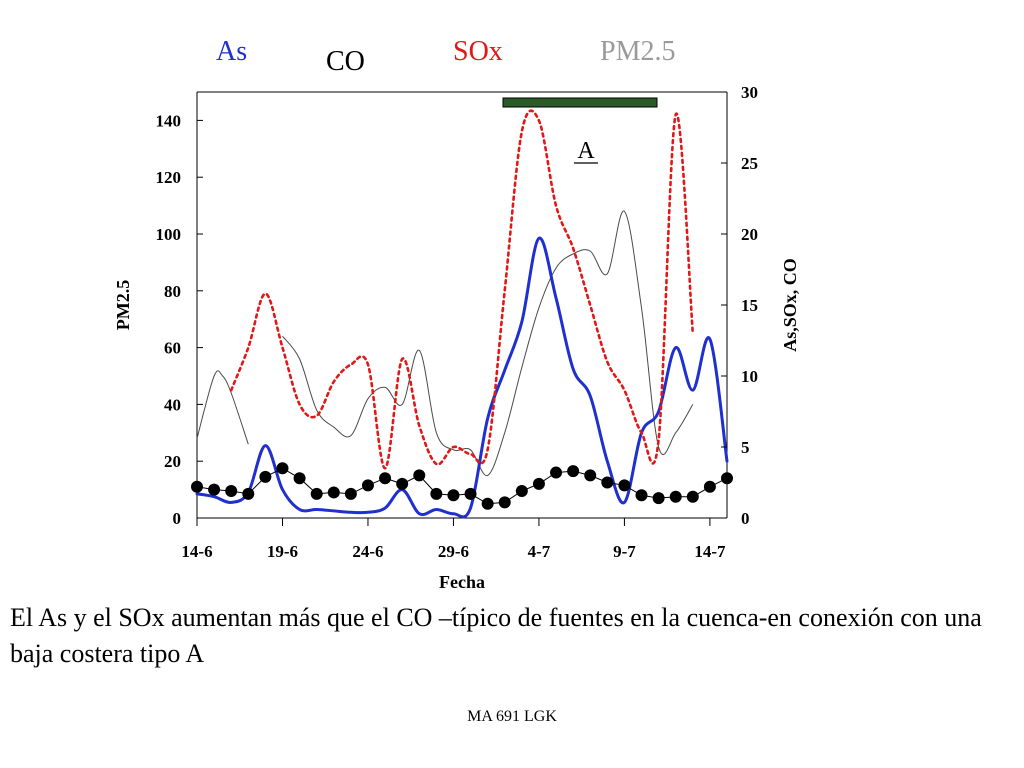 This screenshot has height=768, width=1024. What do you see at coordinates (749, 305) in the screenshot?
I see `y-right-tick-label: 15` at bounding box center [749, 305].